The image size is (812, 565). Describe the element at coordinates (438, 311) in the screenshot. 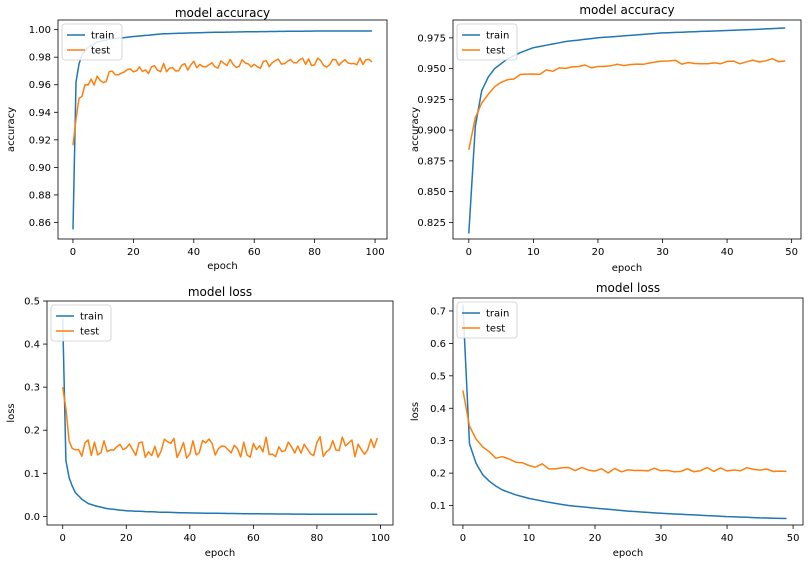

I see `y-tick-label: 0.7` at that location.